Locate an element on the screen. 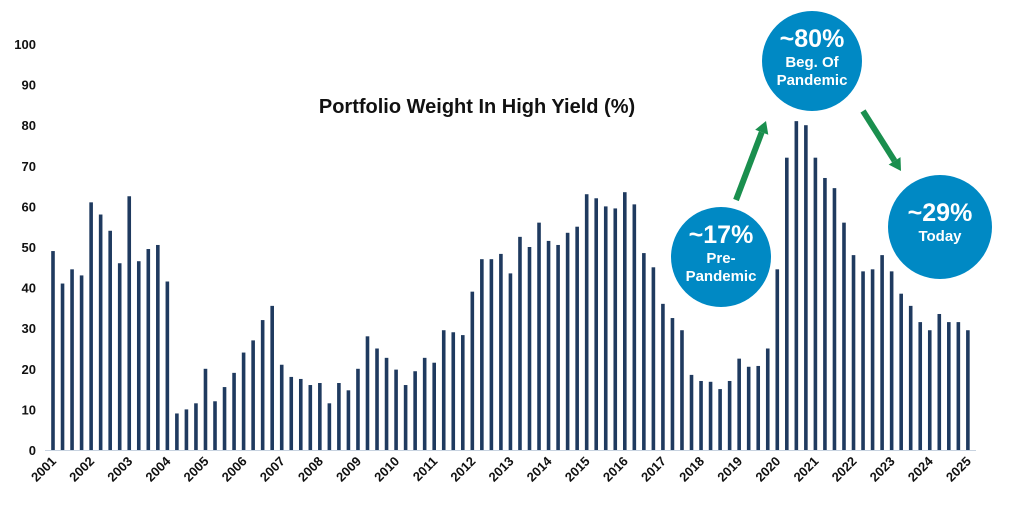  arrow-up-head-icon is located at coordinates (762, 128).